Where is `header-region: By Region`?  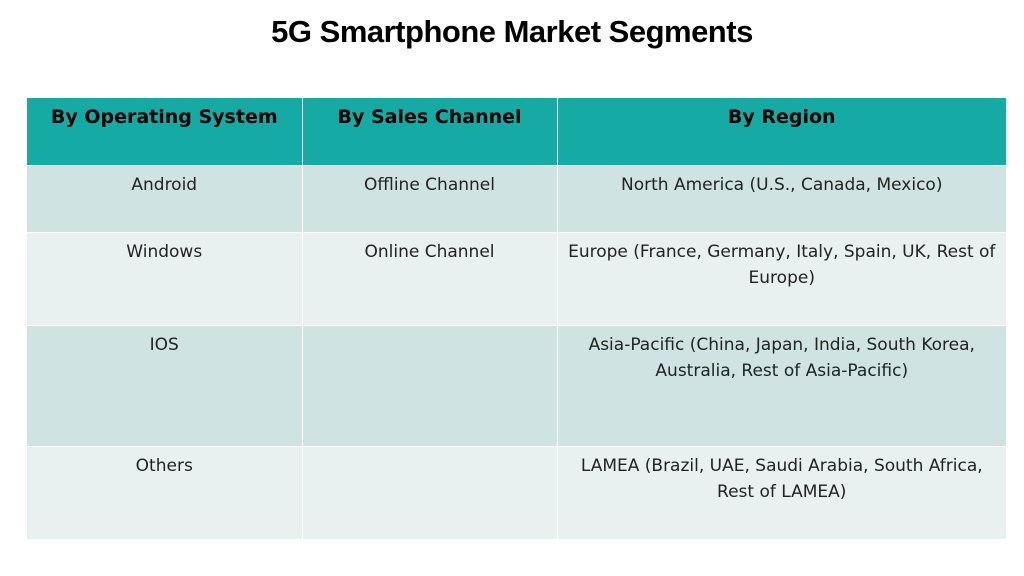 header-region: By Region is located at coordinates (781, 132).